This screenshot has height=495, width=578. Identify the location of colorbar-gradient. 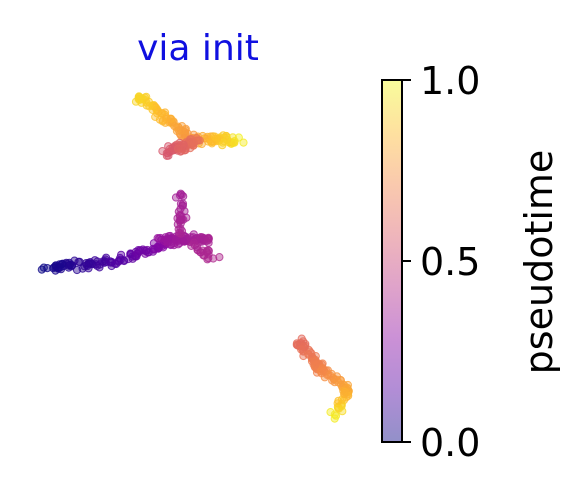
(392, 261).